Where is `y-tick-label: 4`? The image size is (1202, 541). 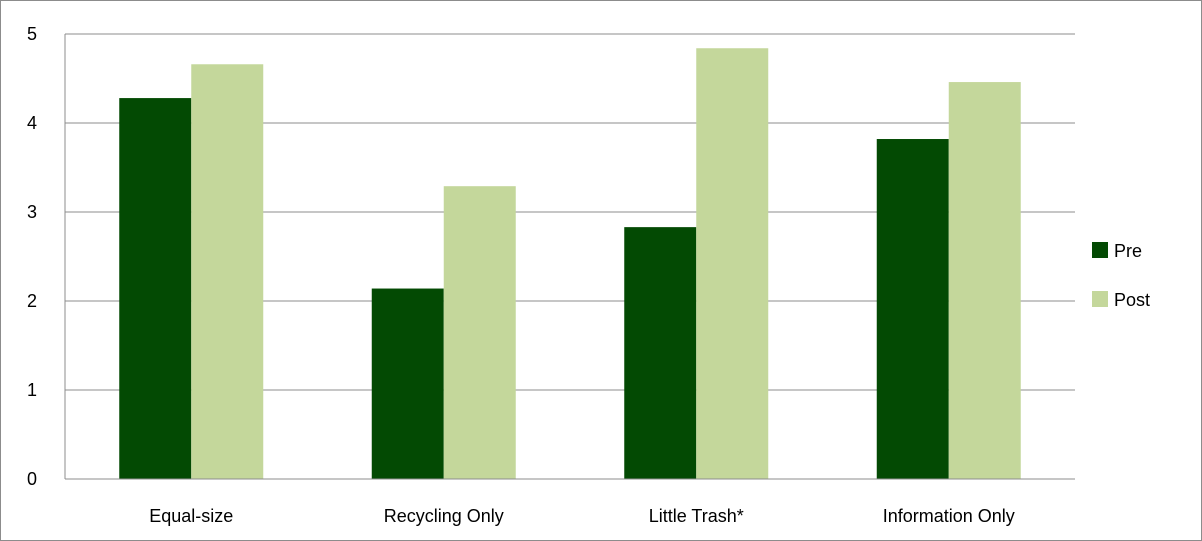
y-tick-label: 4 is located at coordinates (32, 123).